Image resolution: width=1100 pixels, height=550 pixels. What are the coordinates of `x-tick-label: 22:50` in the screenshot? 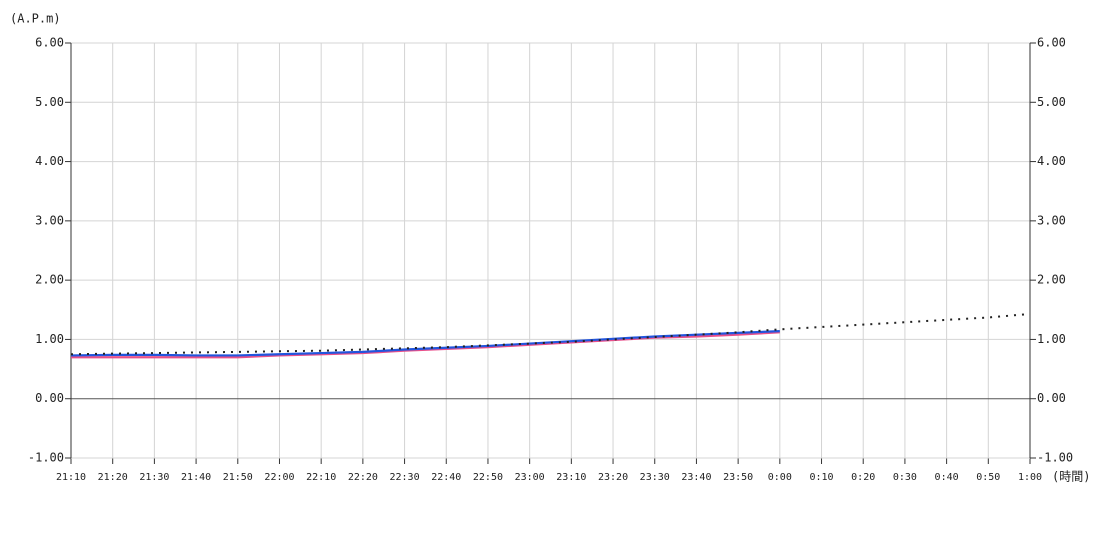 It's located at (488, 477).